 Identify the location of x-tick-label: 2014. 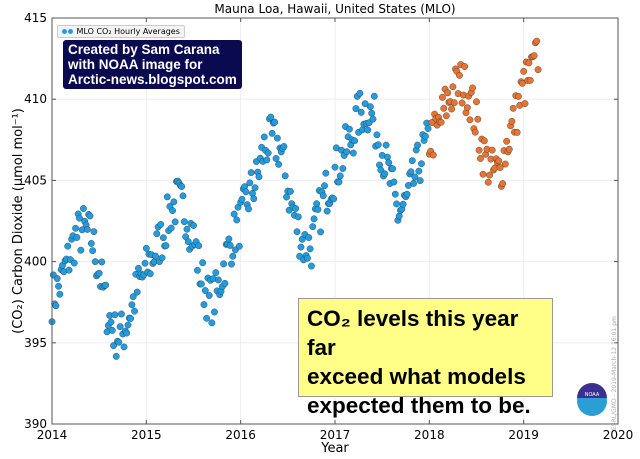
(52, 435).